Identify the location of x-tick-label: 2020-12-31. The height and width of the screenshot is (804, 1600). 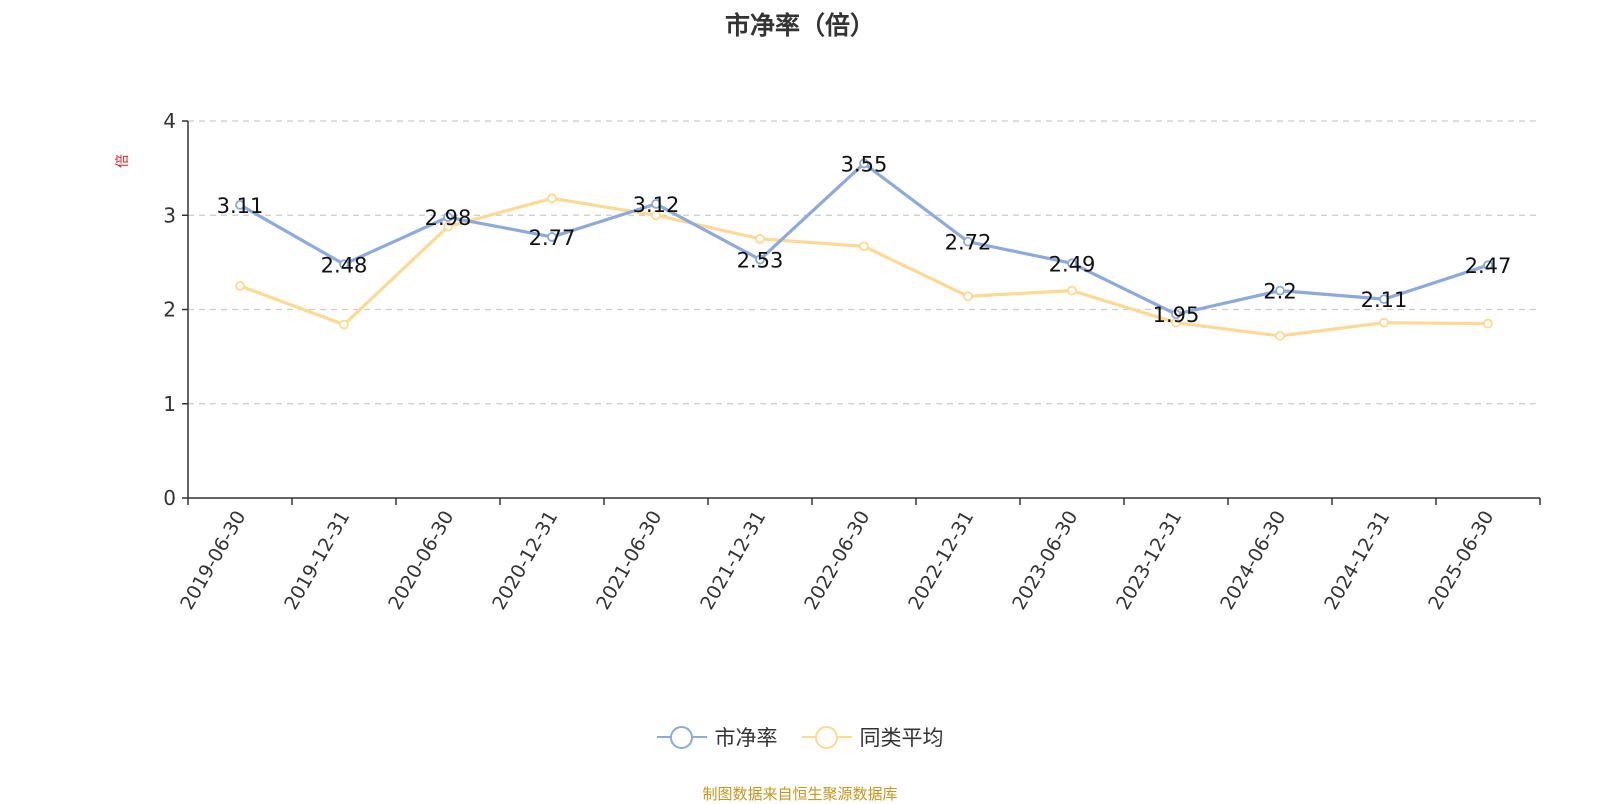
(525, 560).